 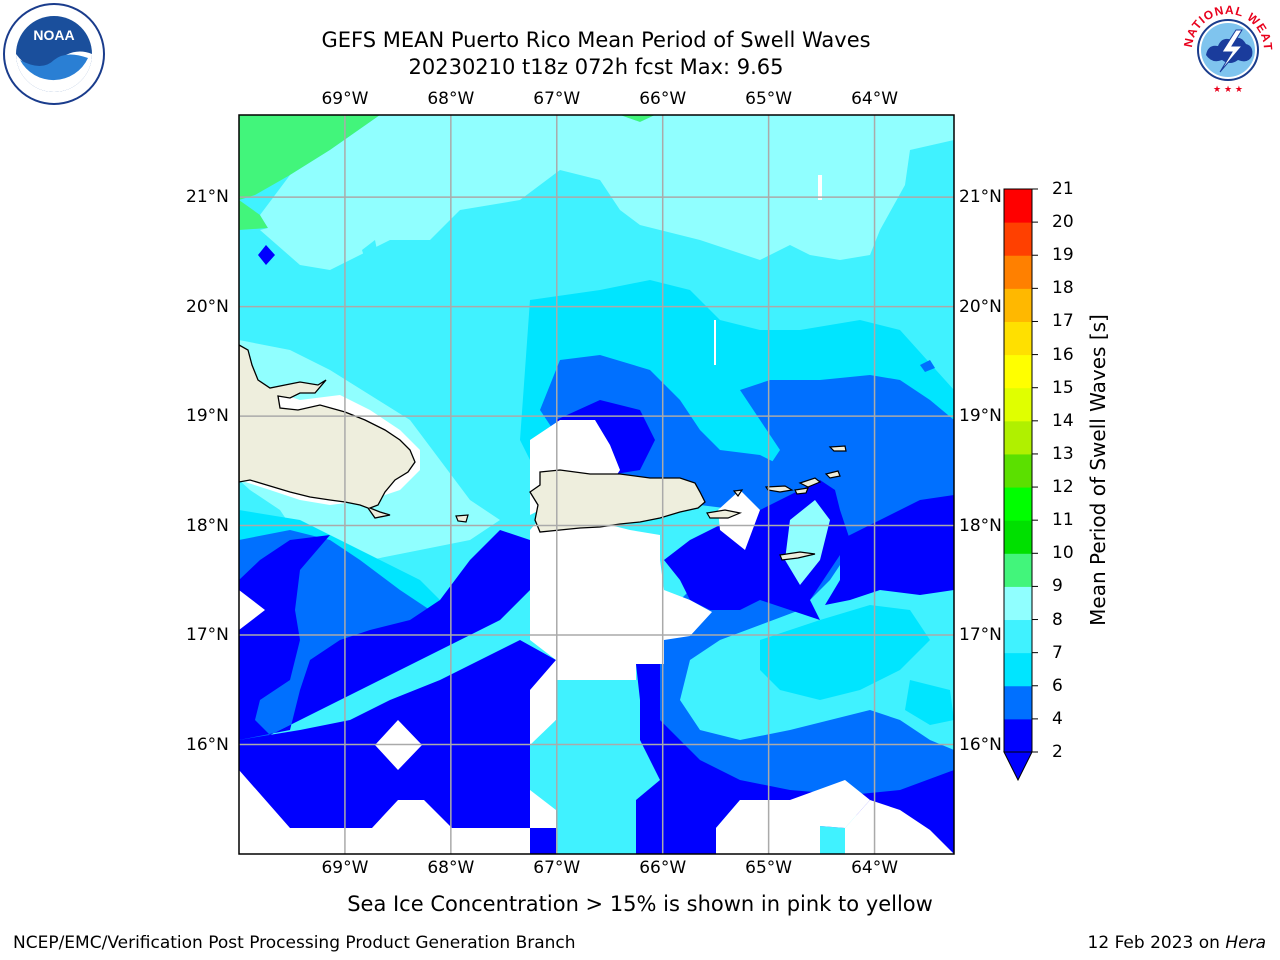 I want to click on lat-tick-left: 17°N, so click(x=207, y=635).